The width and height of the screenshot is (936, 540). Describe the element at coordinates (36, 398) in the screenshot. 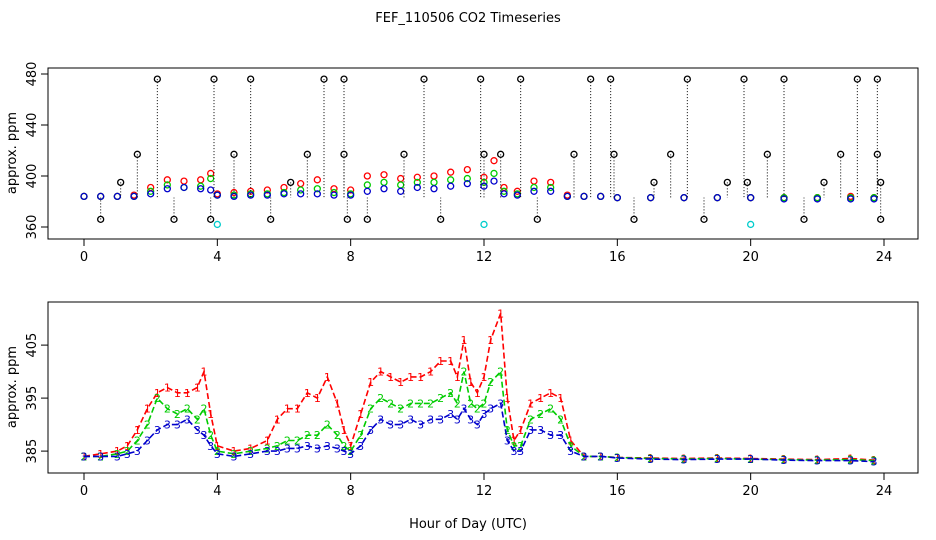

I see `bottom-y-axis: 385 395 405` at that location.